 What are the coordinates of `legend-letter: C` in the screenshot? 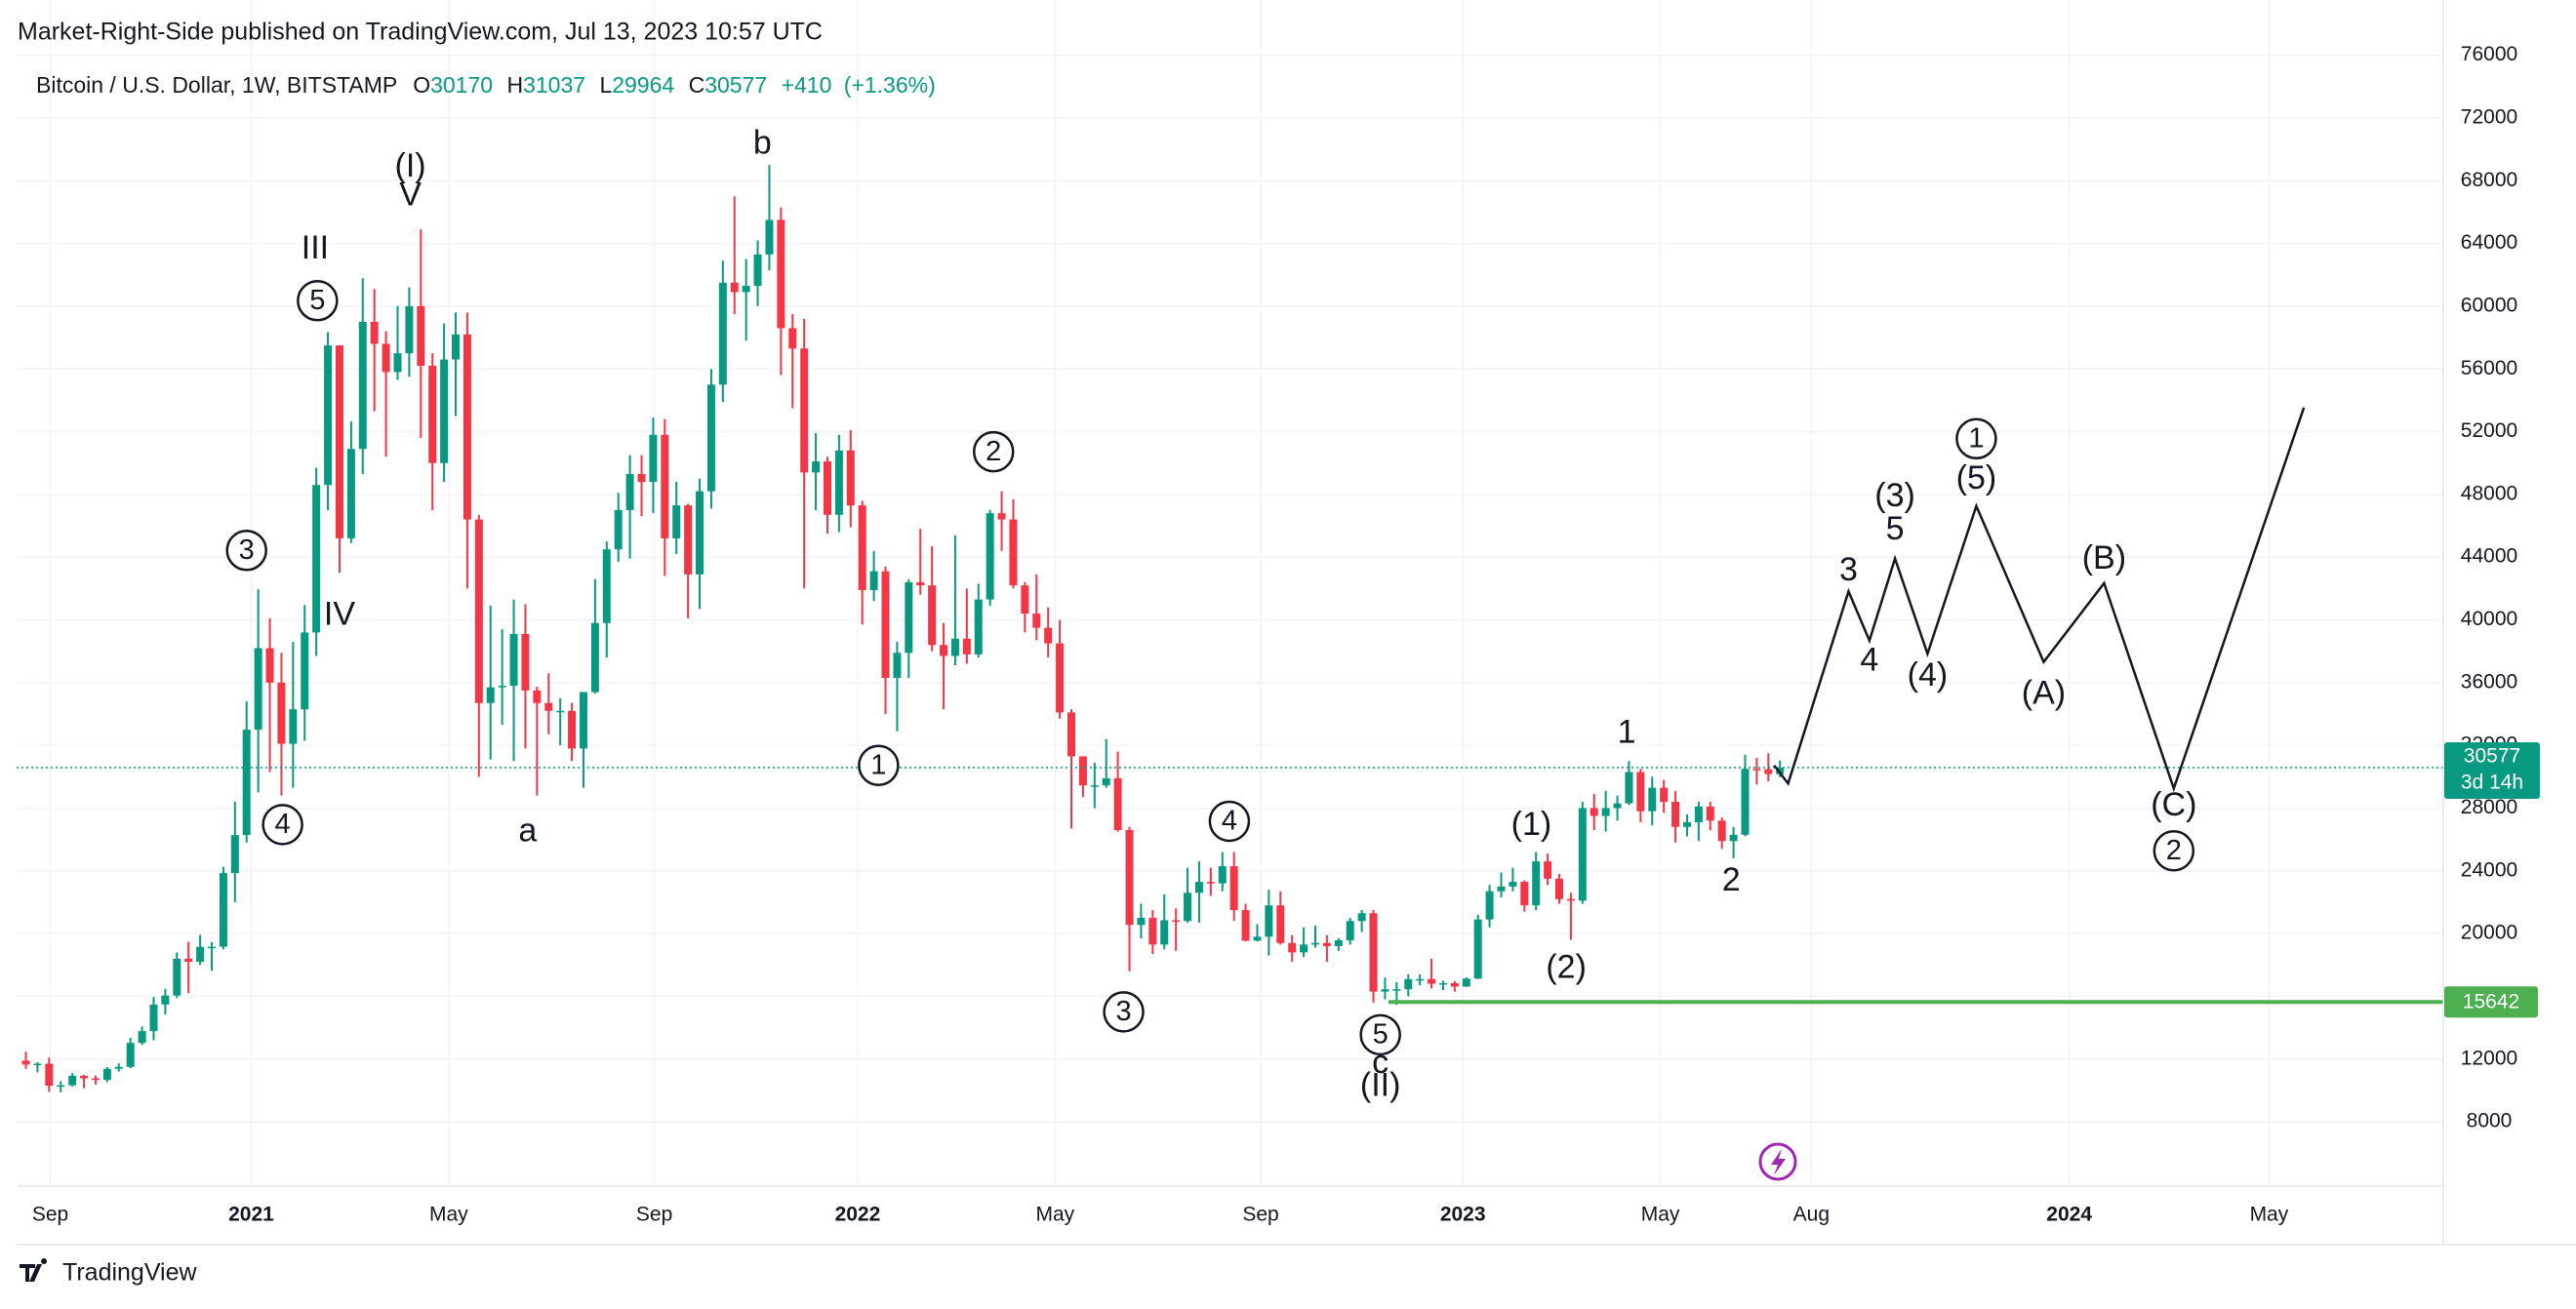 It's located at (697, 85).